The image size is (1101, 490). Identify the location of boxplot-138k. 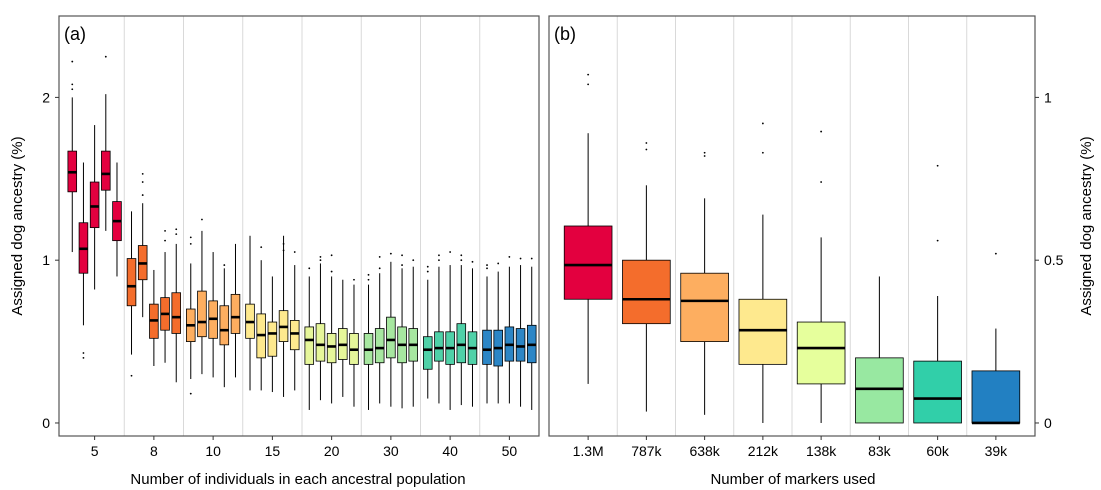
(821, 276).